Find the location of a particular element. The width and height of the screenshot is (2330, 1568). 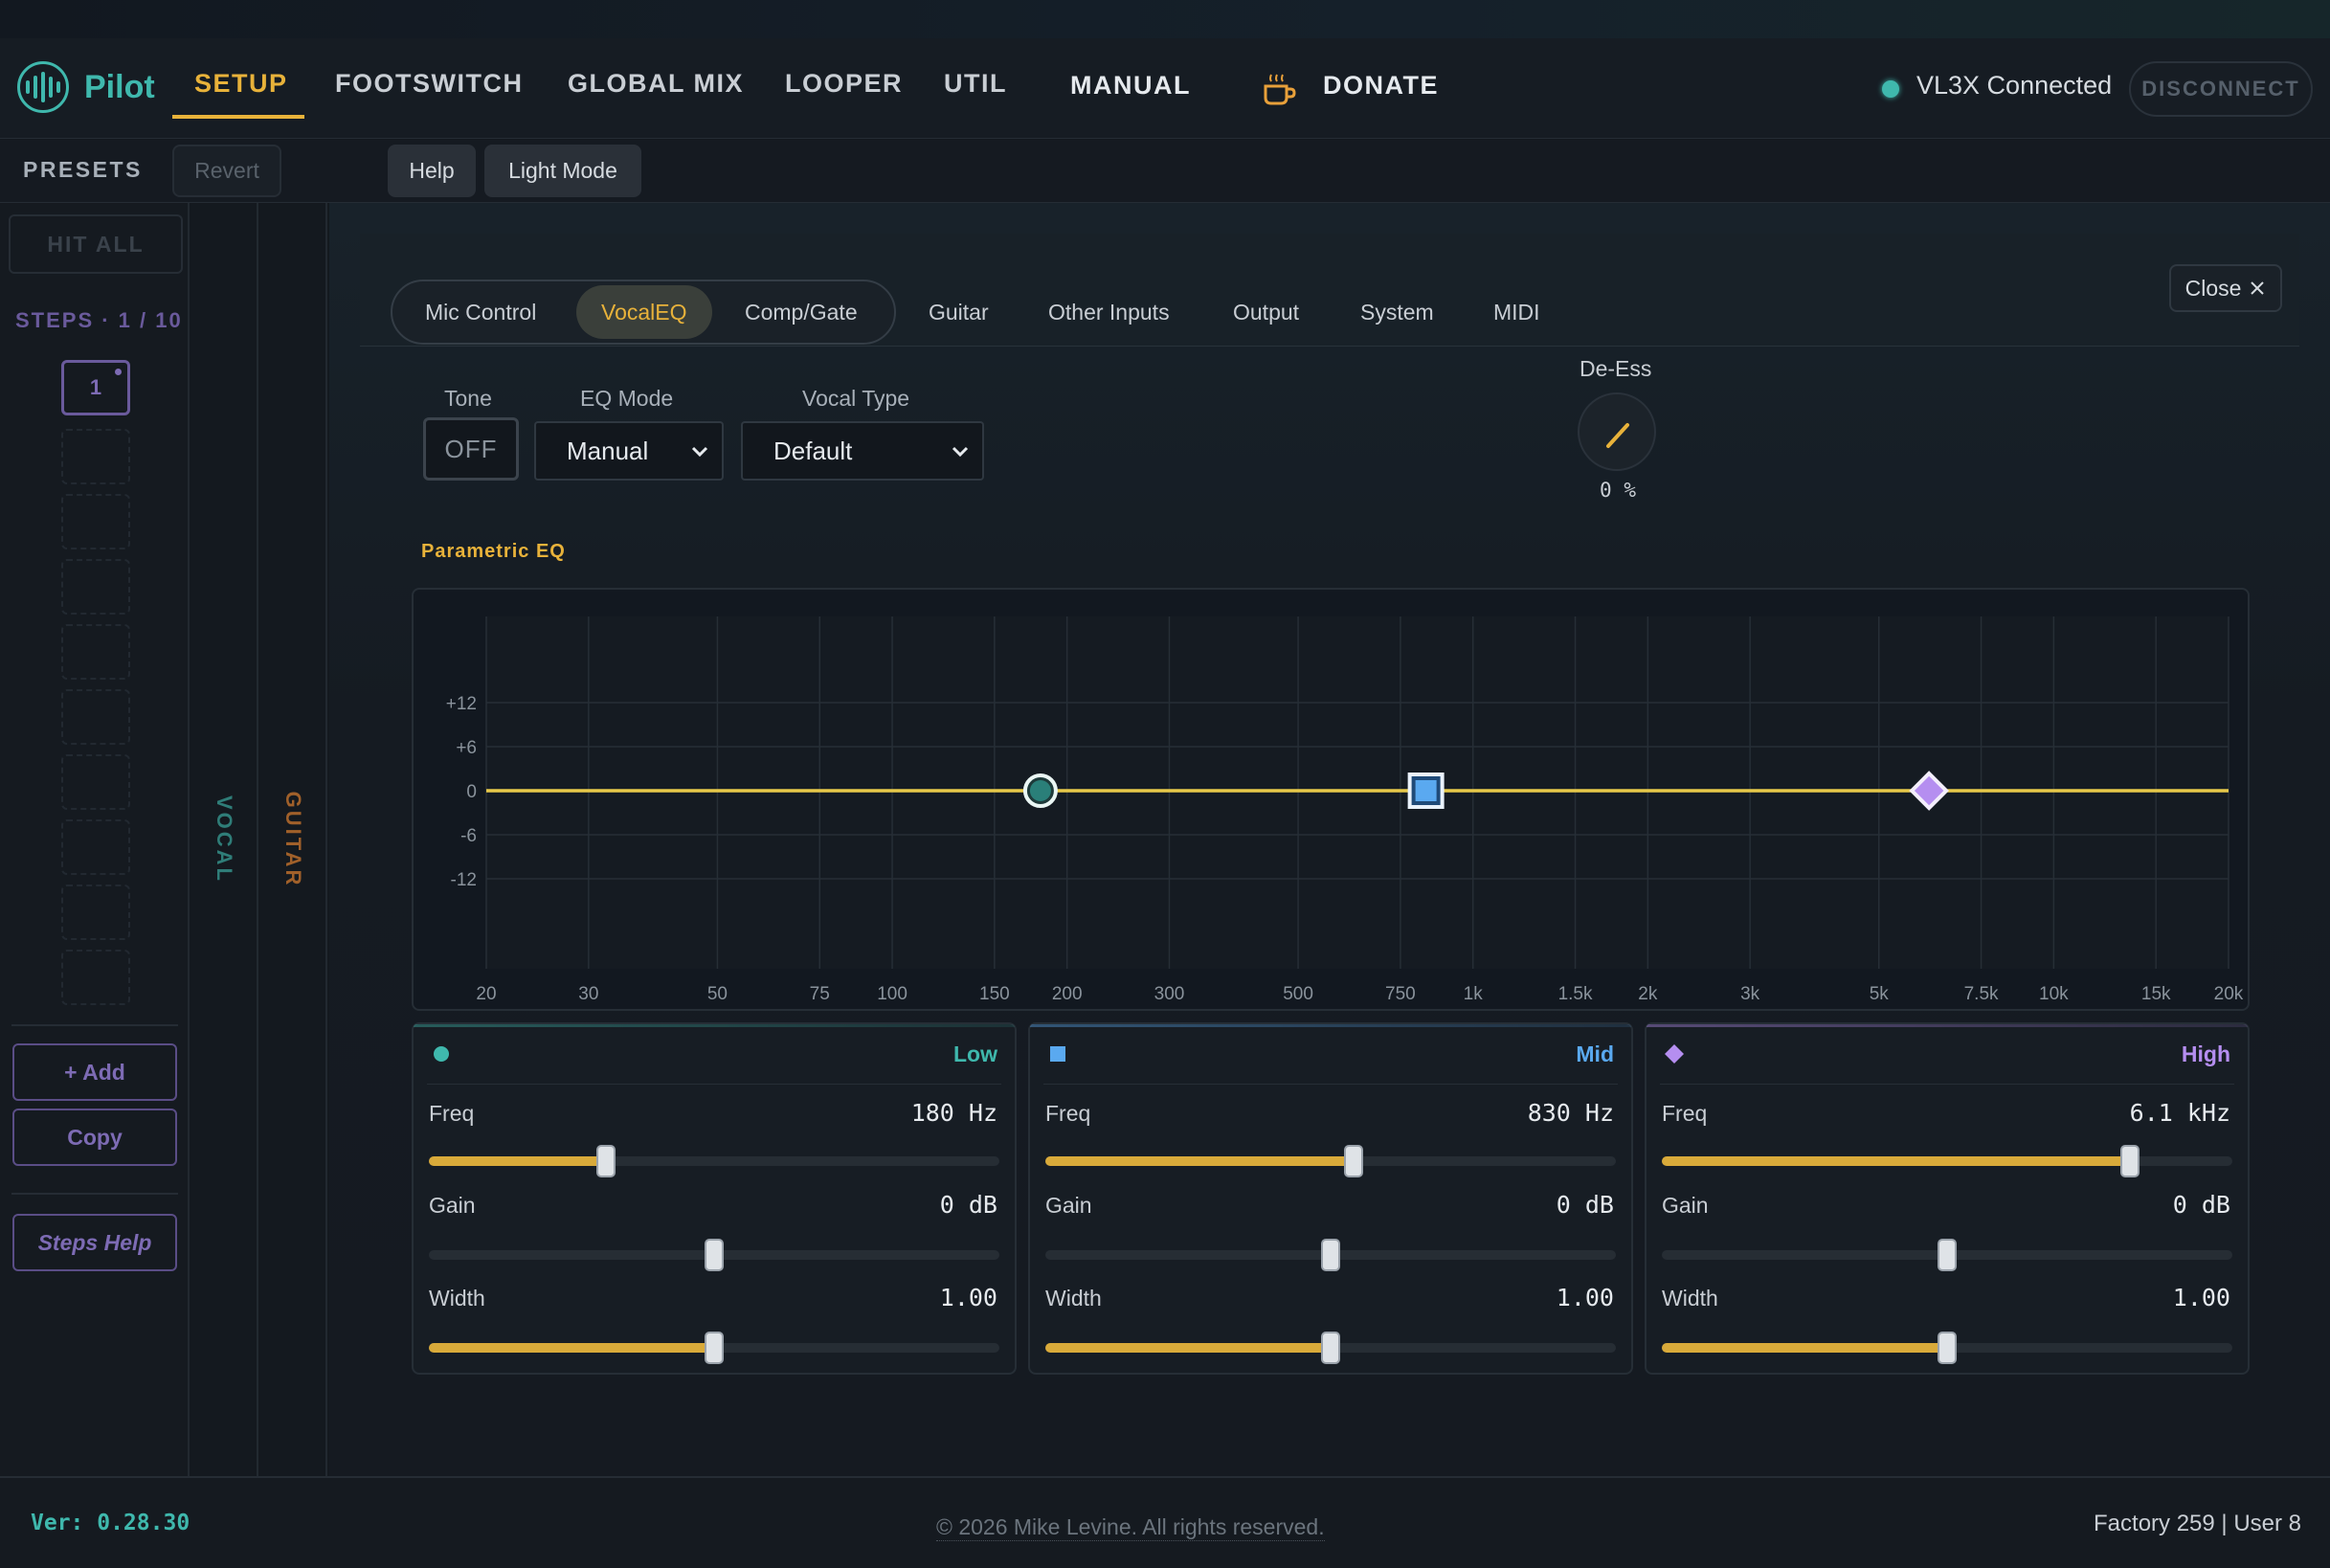

tab-output: Output is located at coordinates (1267, 312).